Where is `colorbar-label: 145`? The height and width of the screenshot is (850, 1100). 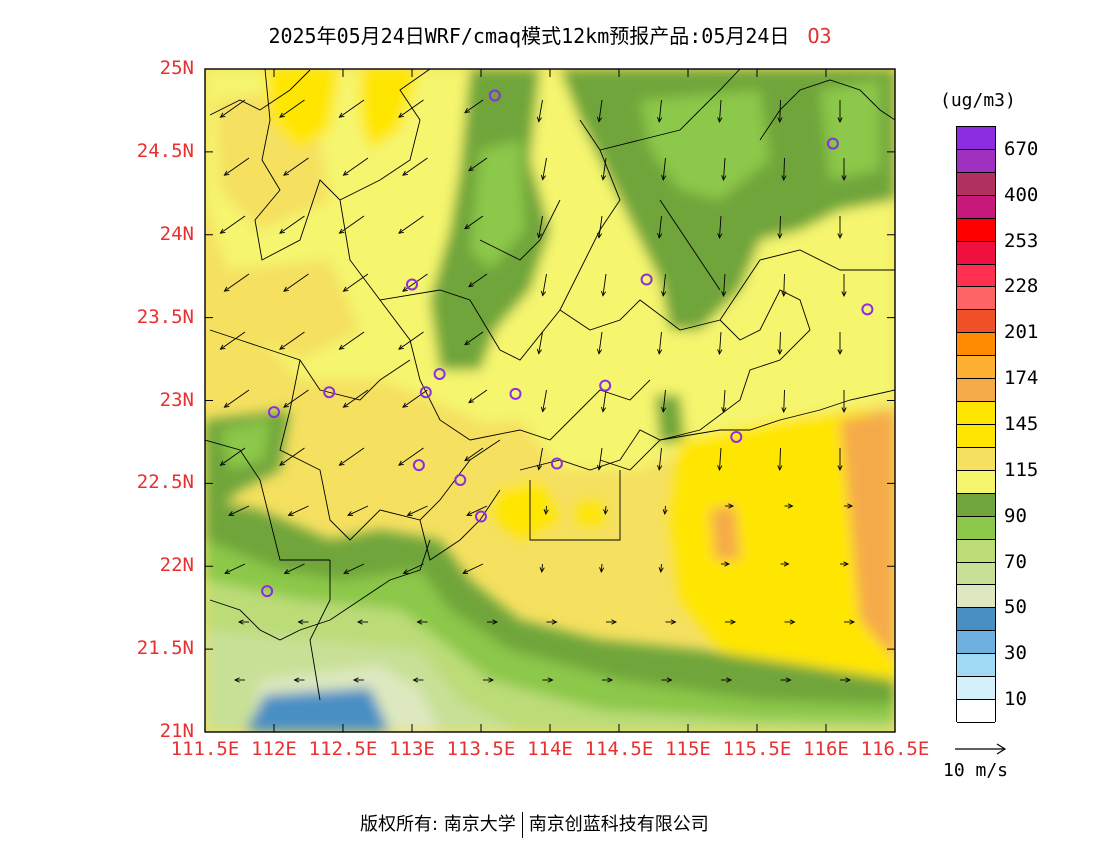 colorbar-label: 145 is located at coordinates (1021, 424).